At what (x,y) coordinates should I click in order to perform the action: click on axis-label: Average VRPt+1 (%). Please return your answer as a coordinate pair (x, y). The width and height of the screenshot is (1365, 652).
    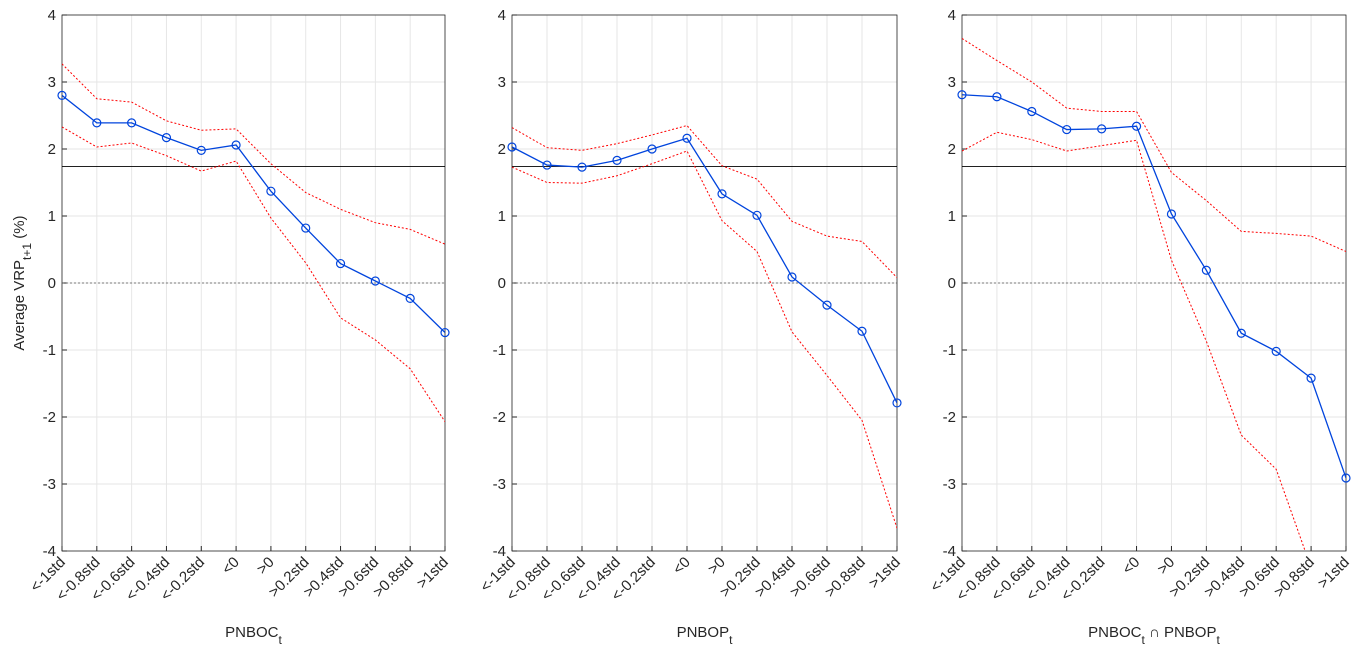
    Looking at the image, I should click on (22, 282).